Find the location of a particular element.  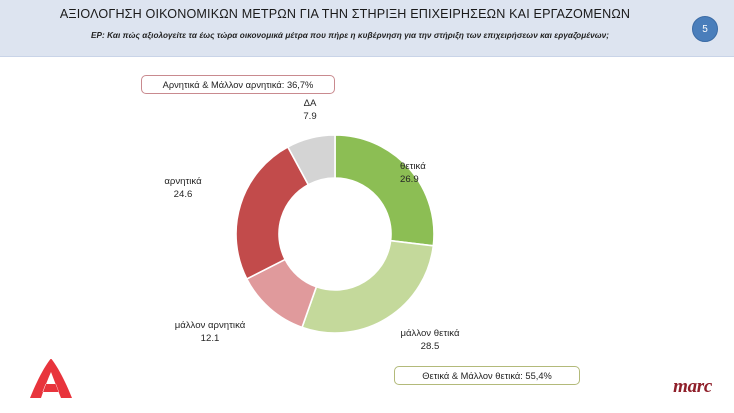

slice-label-mallon-thetika-name: μάλλον θετικά is located at coordinates (430, 333).